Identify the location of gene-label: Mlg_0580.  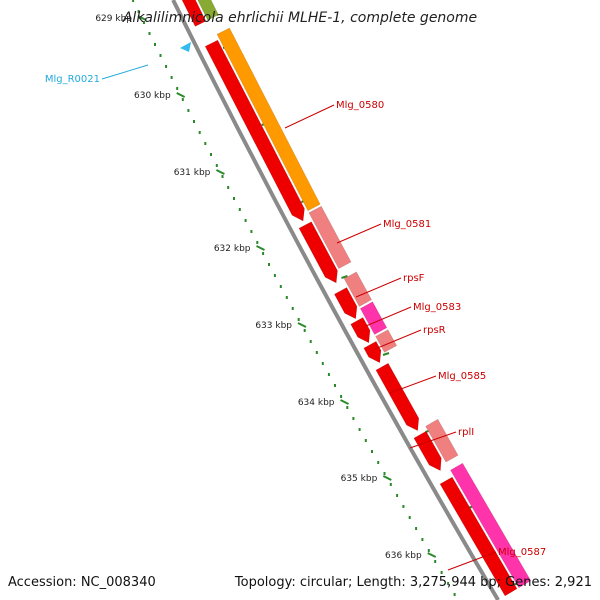
(360, 105).